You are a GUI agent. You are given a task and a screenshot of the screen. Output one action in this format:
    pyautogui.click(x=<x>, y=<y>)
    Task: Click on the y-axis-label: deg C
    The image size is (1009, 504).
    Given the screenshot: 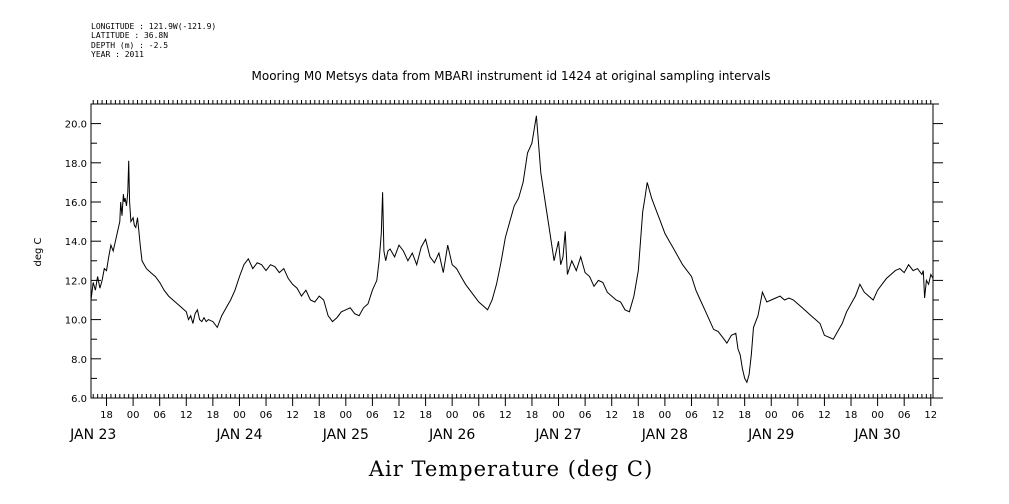 What is the action you would take?
    pyautogui.click(x=38, y=251)
    